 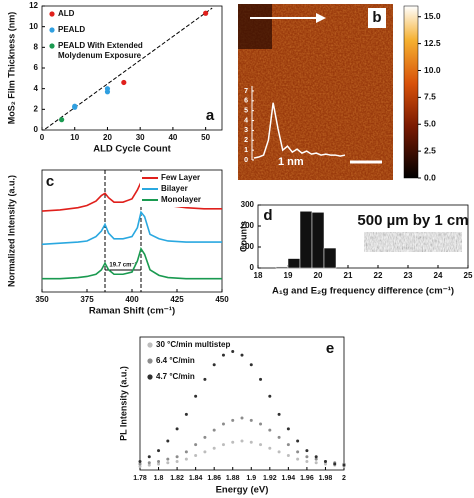 I want to click on legend-label: Monolayer, so click(x=181, y=199).